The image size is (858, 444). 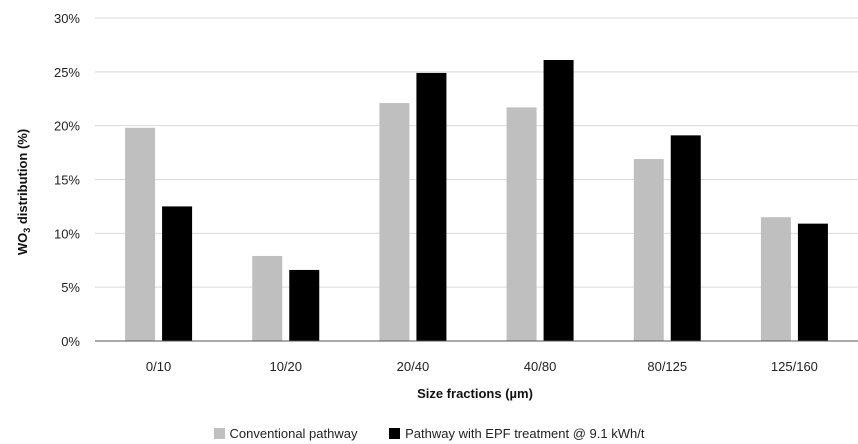 What do you see at coordinates (67, 233) in the screenshot?
I see `y-tick-label: 10%` at bounding box center [67, 233].